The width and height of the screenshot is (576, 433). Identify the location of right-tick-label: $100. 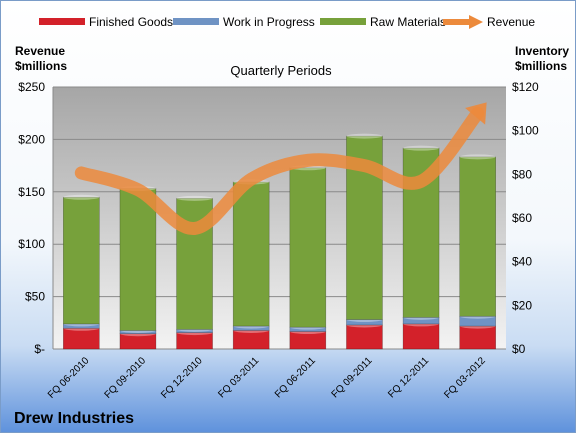
(525, 131).